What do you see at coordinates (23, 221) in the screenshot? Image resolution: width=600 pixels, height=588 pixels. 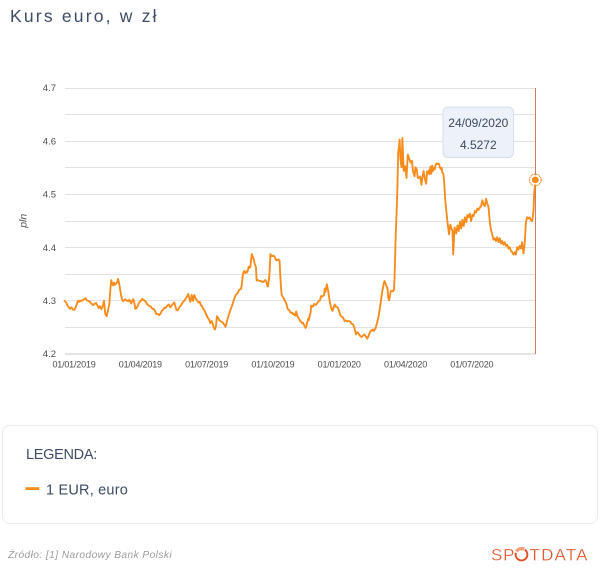 I see `svg-text: pln` at bounding box center [23, 221].